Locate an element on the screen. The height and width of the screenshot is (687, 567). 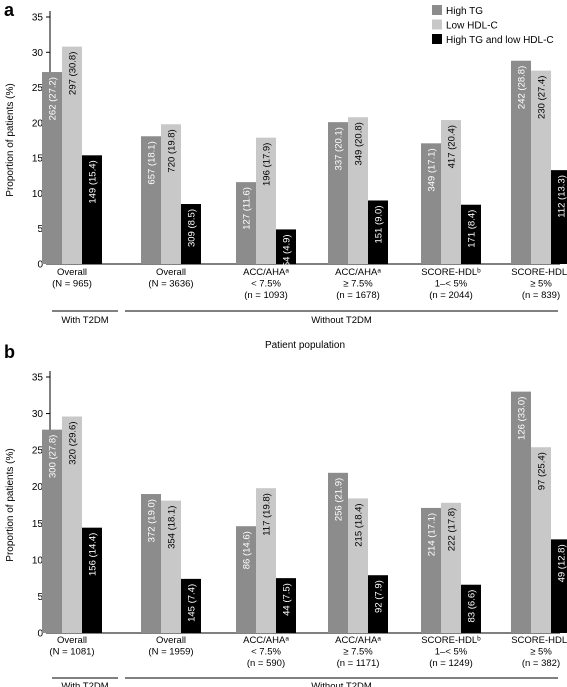
data-label: 657 (18.1) is located at coordinates (152, 162).